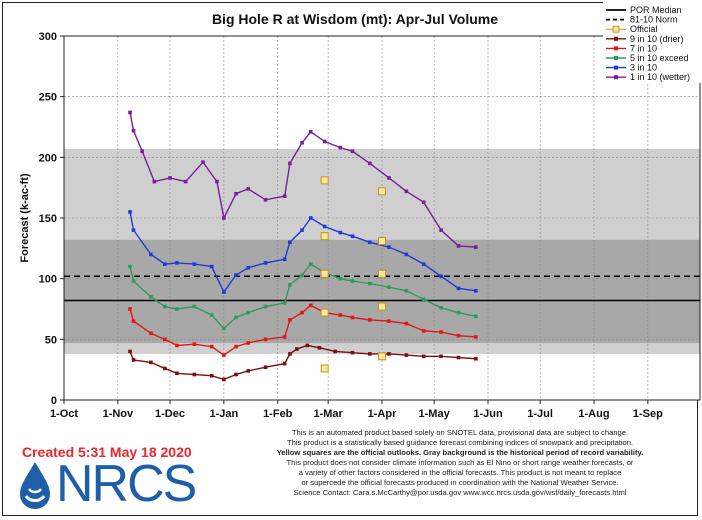 The height and width of the screenshot is (520, 702). I want to click on y-tick-label: 300, so click(48, 37).